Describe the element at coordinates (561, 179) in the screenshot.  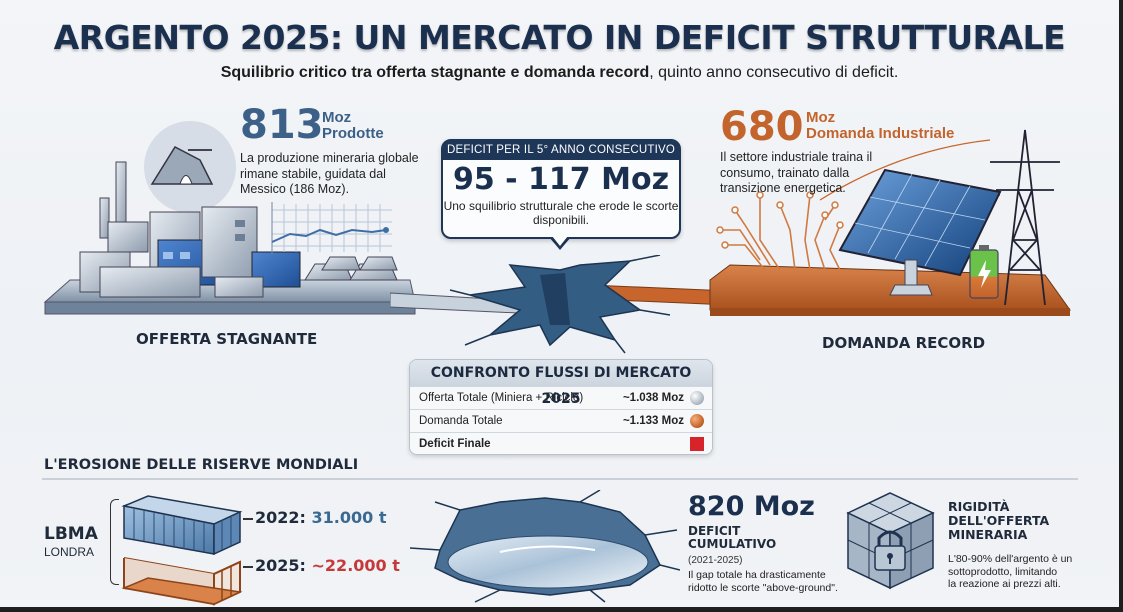
I see `deficit-range: 95 - 117 Moz` at that location.